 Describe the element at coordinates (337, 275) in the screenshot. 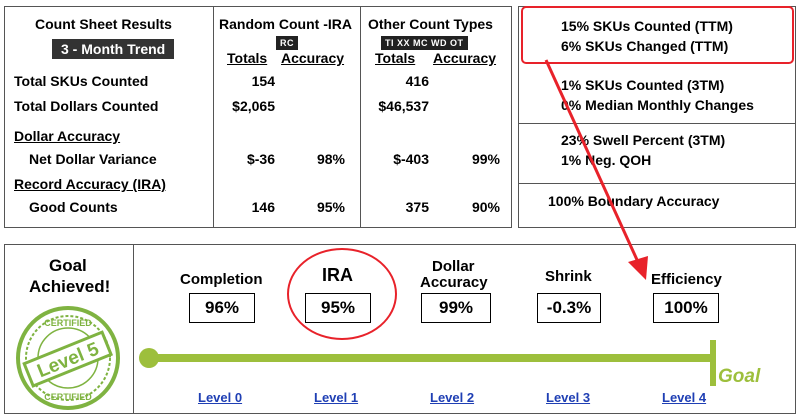

I see `ira-label: IRA` at that location.